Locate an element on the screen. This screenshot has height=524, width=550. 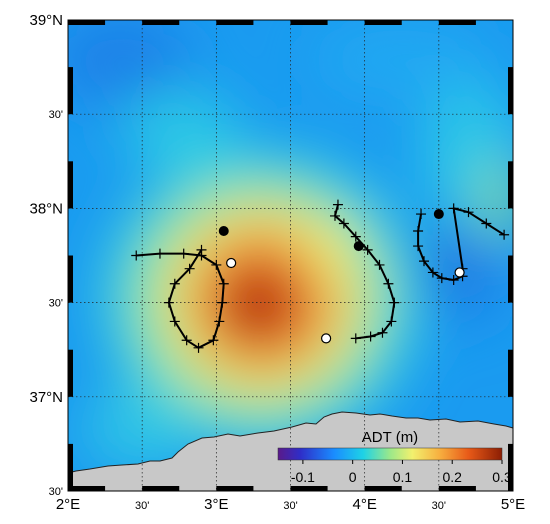
colorbar-tick-label-3: 0.2 is located at coordinates (452, 477).